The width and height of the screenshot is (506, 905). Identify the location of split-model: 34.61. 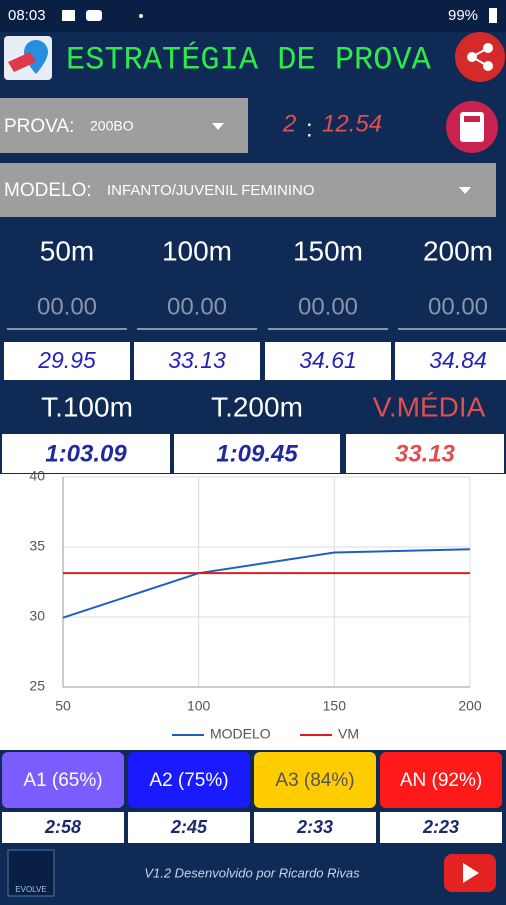
(328, 360).